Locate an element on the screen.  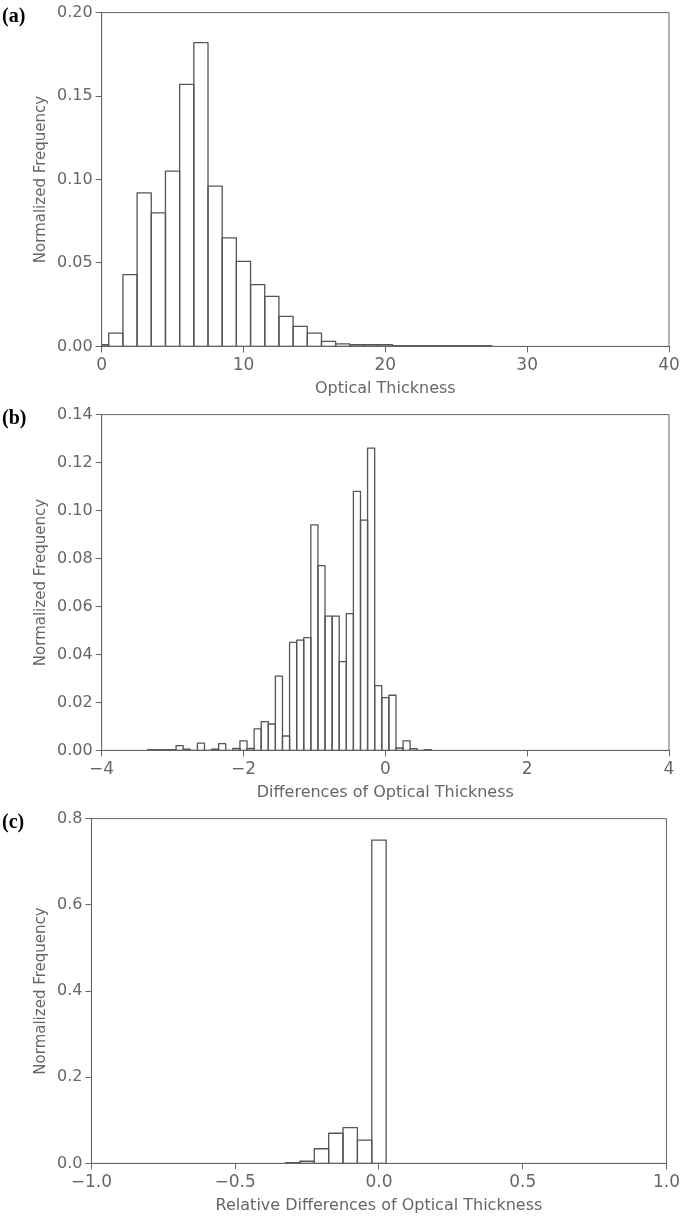
x-axis-title: Relative Differences of Optical Thickness is located at coordinates (379, 1204).